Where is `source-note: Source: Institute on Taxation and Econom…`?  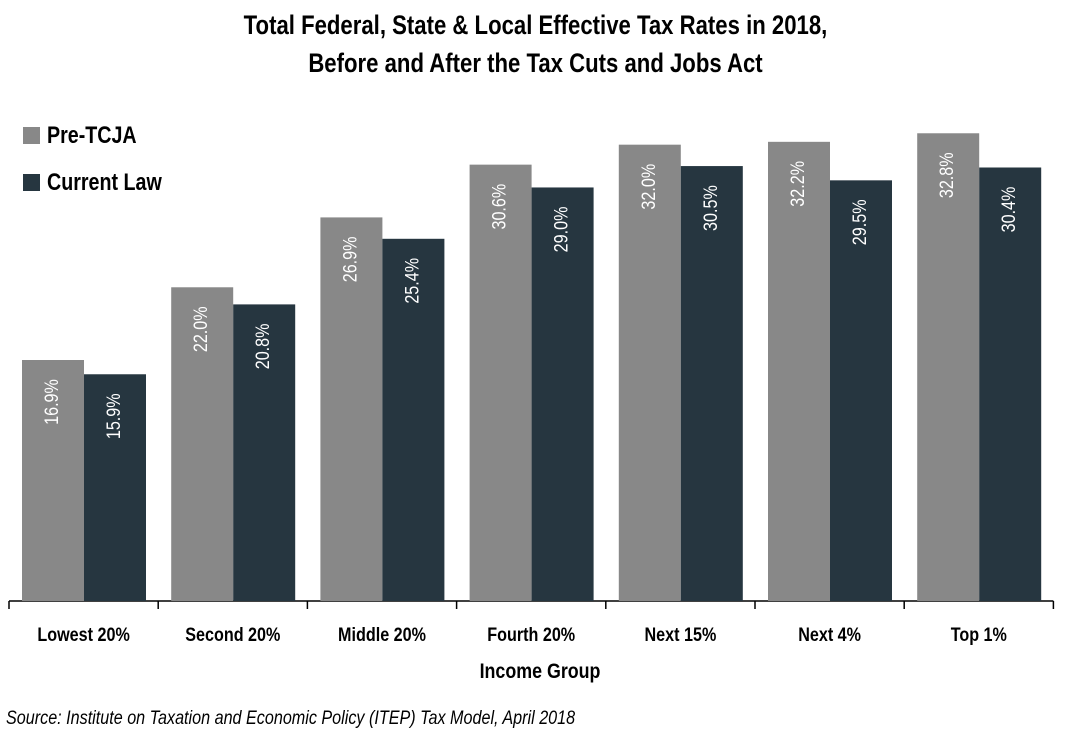 source-note: Source: Institute on Taxation and Econom… is located at coordinates (291, 718).